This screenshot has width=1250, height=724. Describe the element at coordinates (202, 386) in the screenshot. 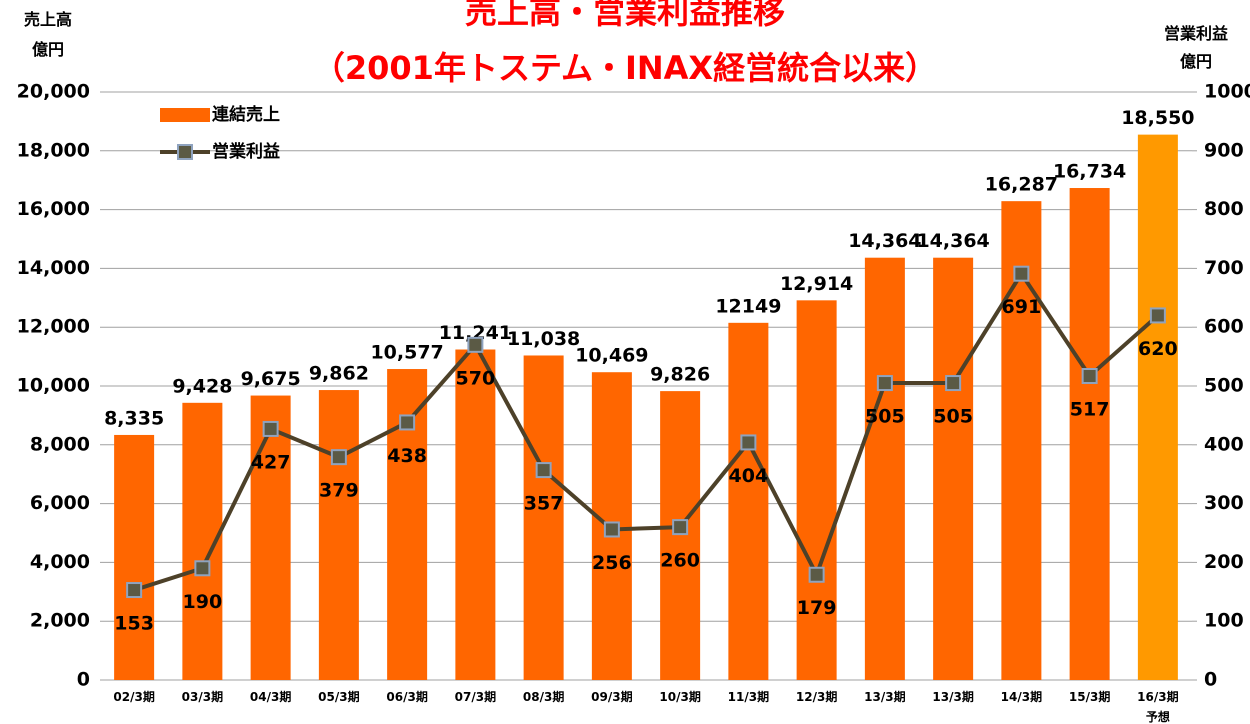

I see `bar-value-label: 9,428` at that location.